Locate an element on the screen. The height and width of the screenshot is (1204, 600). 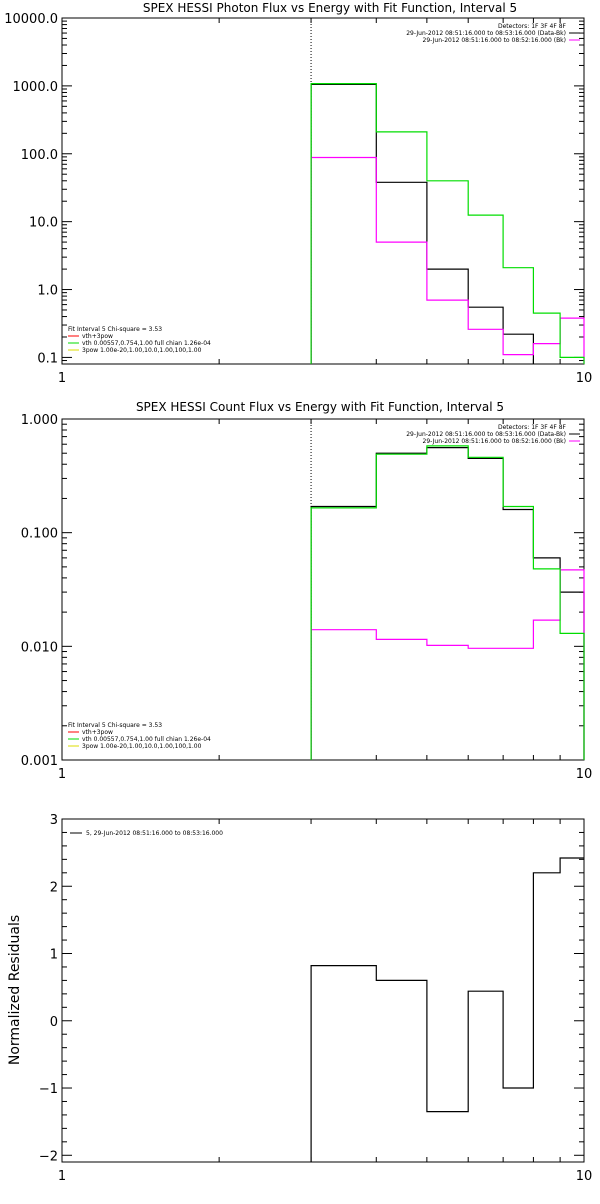
photon-flux-y-tick-label: 10000.0 is located at coordinates (31, 19).